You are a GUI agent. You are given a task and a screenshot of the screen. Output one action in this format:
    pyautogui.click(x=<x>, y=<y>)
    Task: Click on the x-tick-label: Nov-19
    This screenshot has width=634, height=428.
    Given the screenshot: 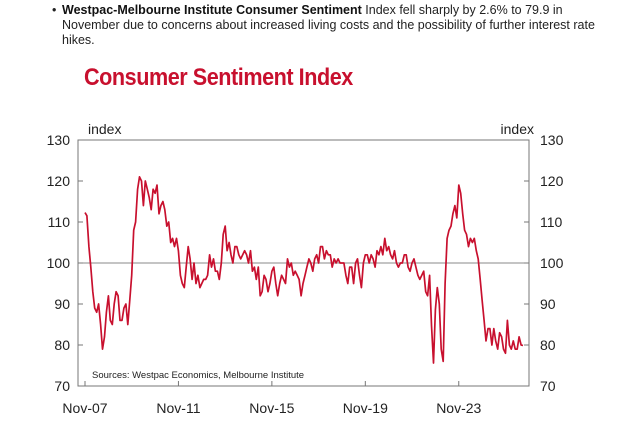 What is the action you would take?
    pyautogui.click(x=365, y=408)
    